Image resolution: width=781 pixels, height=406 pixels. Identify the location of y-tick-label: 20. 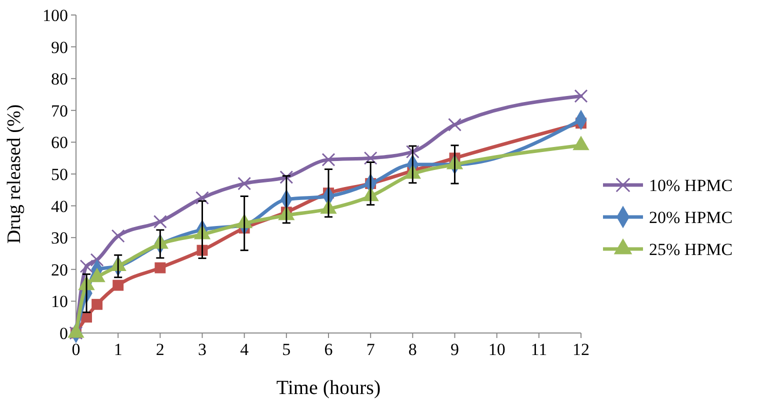
(59, 270).